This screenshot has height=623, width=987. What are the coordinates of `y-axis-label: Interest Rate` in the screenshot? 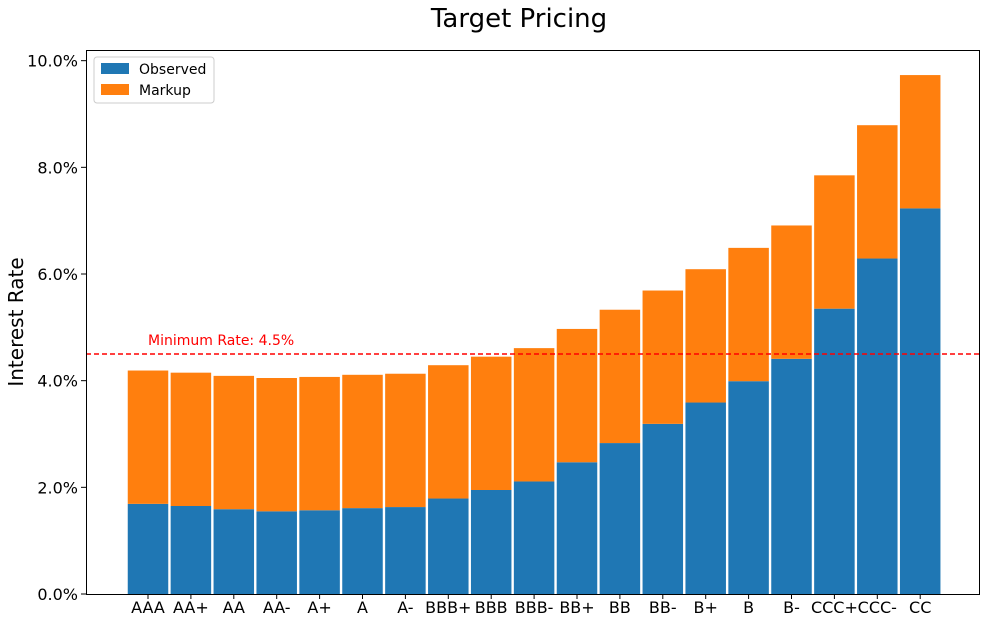 It's located at (16, 321).